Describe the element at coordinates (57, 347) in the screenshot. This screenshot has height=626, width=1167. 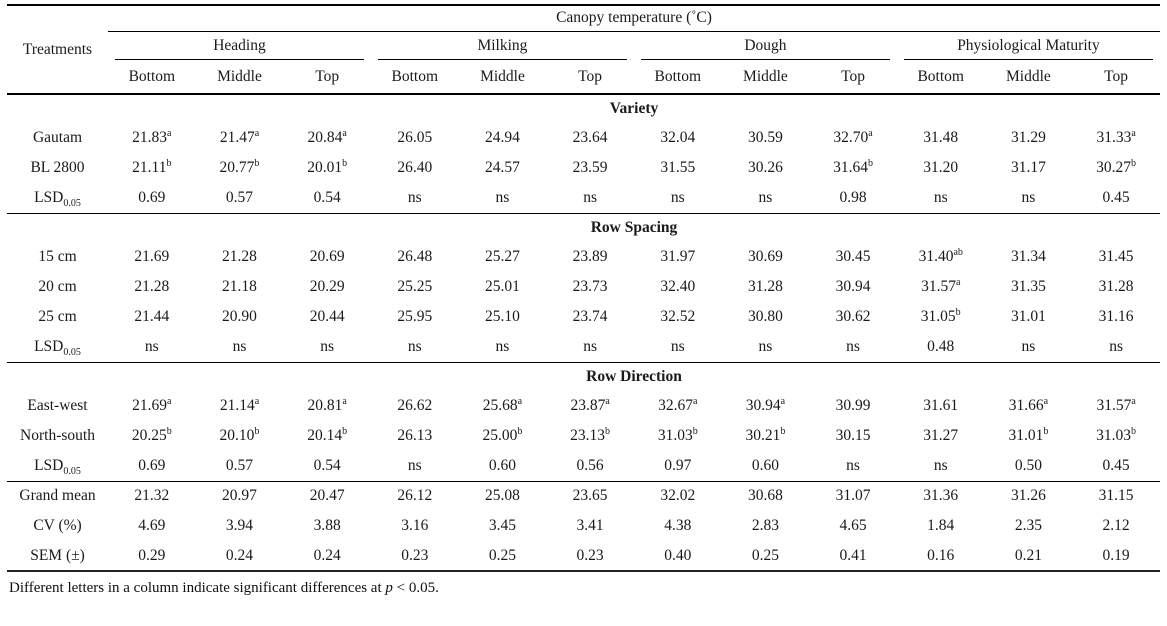
I see `row-label: LSD0.05` at that location.